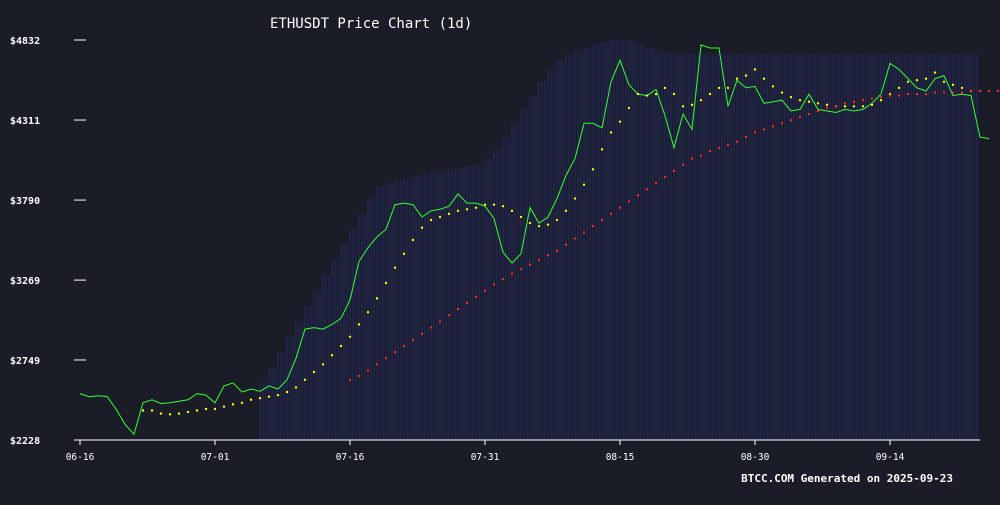 This screenshot has width=1000, height=505. Describe the element at coordinates (25, 281) in the screenshot. I see `y-tick-label: $3269` at that location.